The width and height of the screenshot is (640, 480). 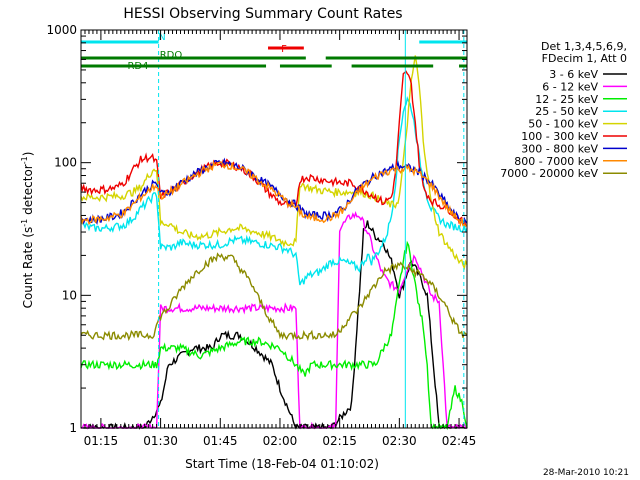 What do you see at coordinates (570, 86) in the screenshot?
I see `legend-label-1: 6 - 12 keV` at bounding box center [570, 86].